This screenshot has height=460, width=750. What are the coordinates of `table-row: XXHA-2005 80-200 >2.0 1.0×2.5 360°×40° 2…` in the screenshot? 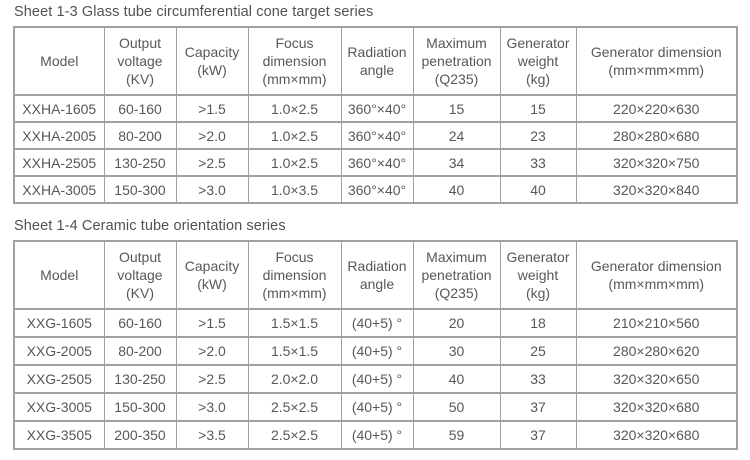 It's located at (375, 135).